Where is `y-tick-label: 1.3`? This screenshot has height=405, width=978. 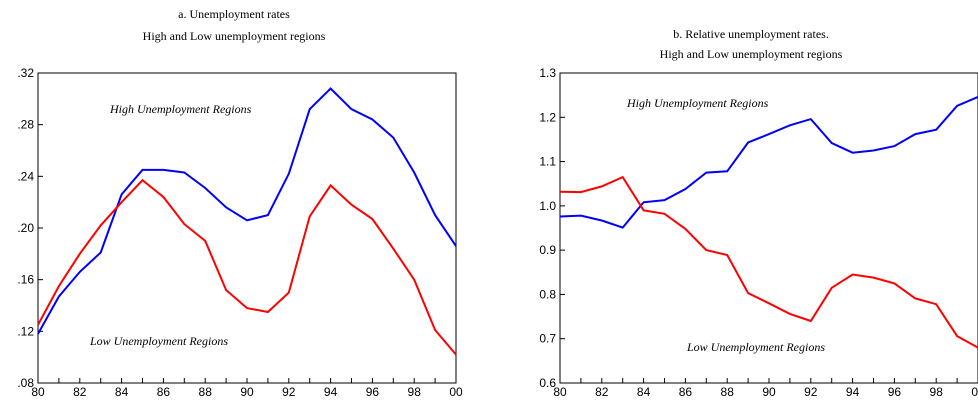
y-tick-label: 1.3 is located at coordinates (547, 73).